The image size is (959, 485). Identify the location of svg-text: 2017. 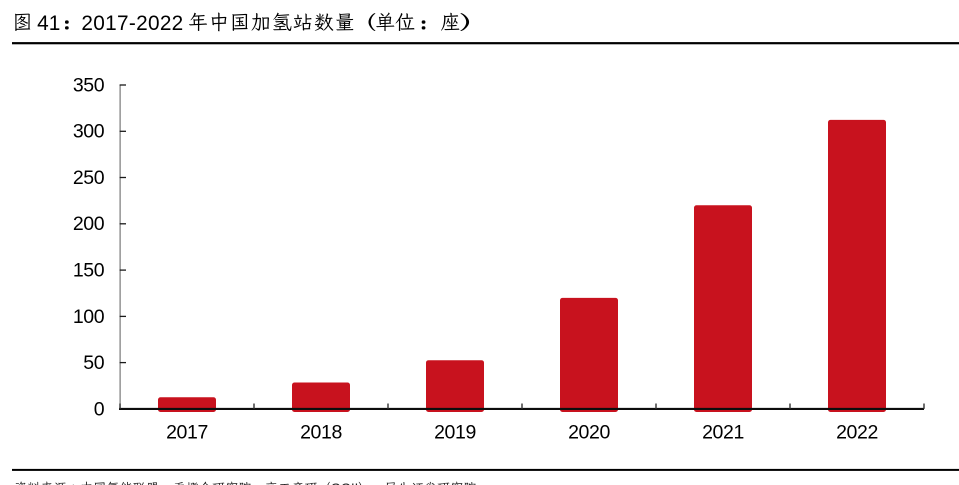
(187, 432).